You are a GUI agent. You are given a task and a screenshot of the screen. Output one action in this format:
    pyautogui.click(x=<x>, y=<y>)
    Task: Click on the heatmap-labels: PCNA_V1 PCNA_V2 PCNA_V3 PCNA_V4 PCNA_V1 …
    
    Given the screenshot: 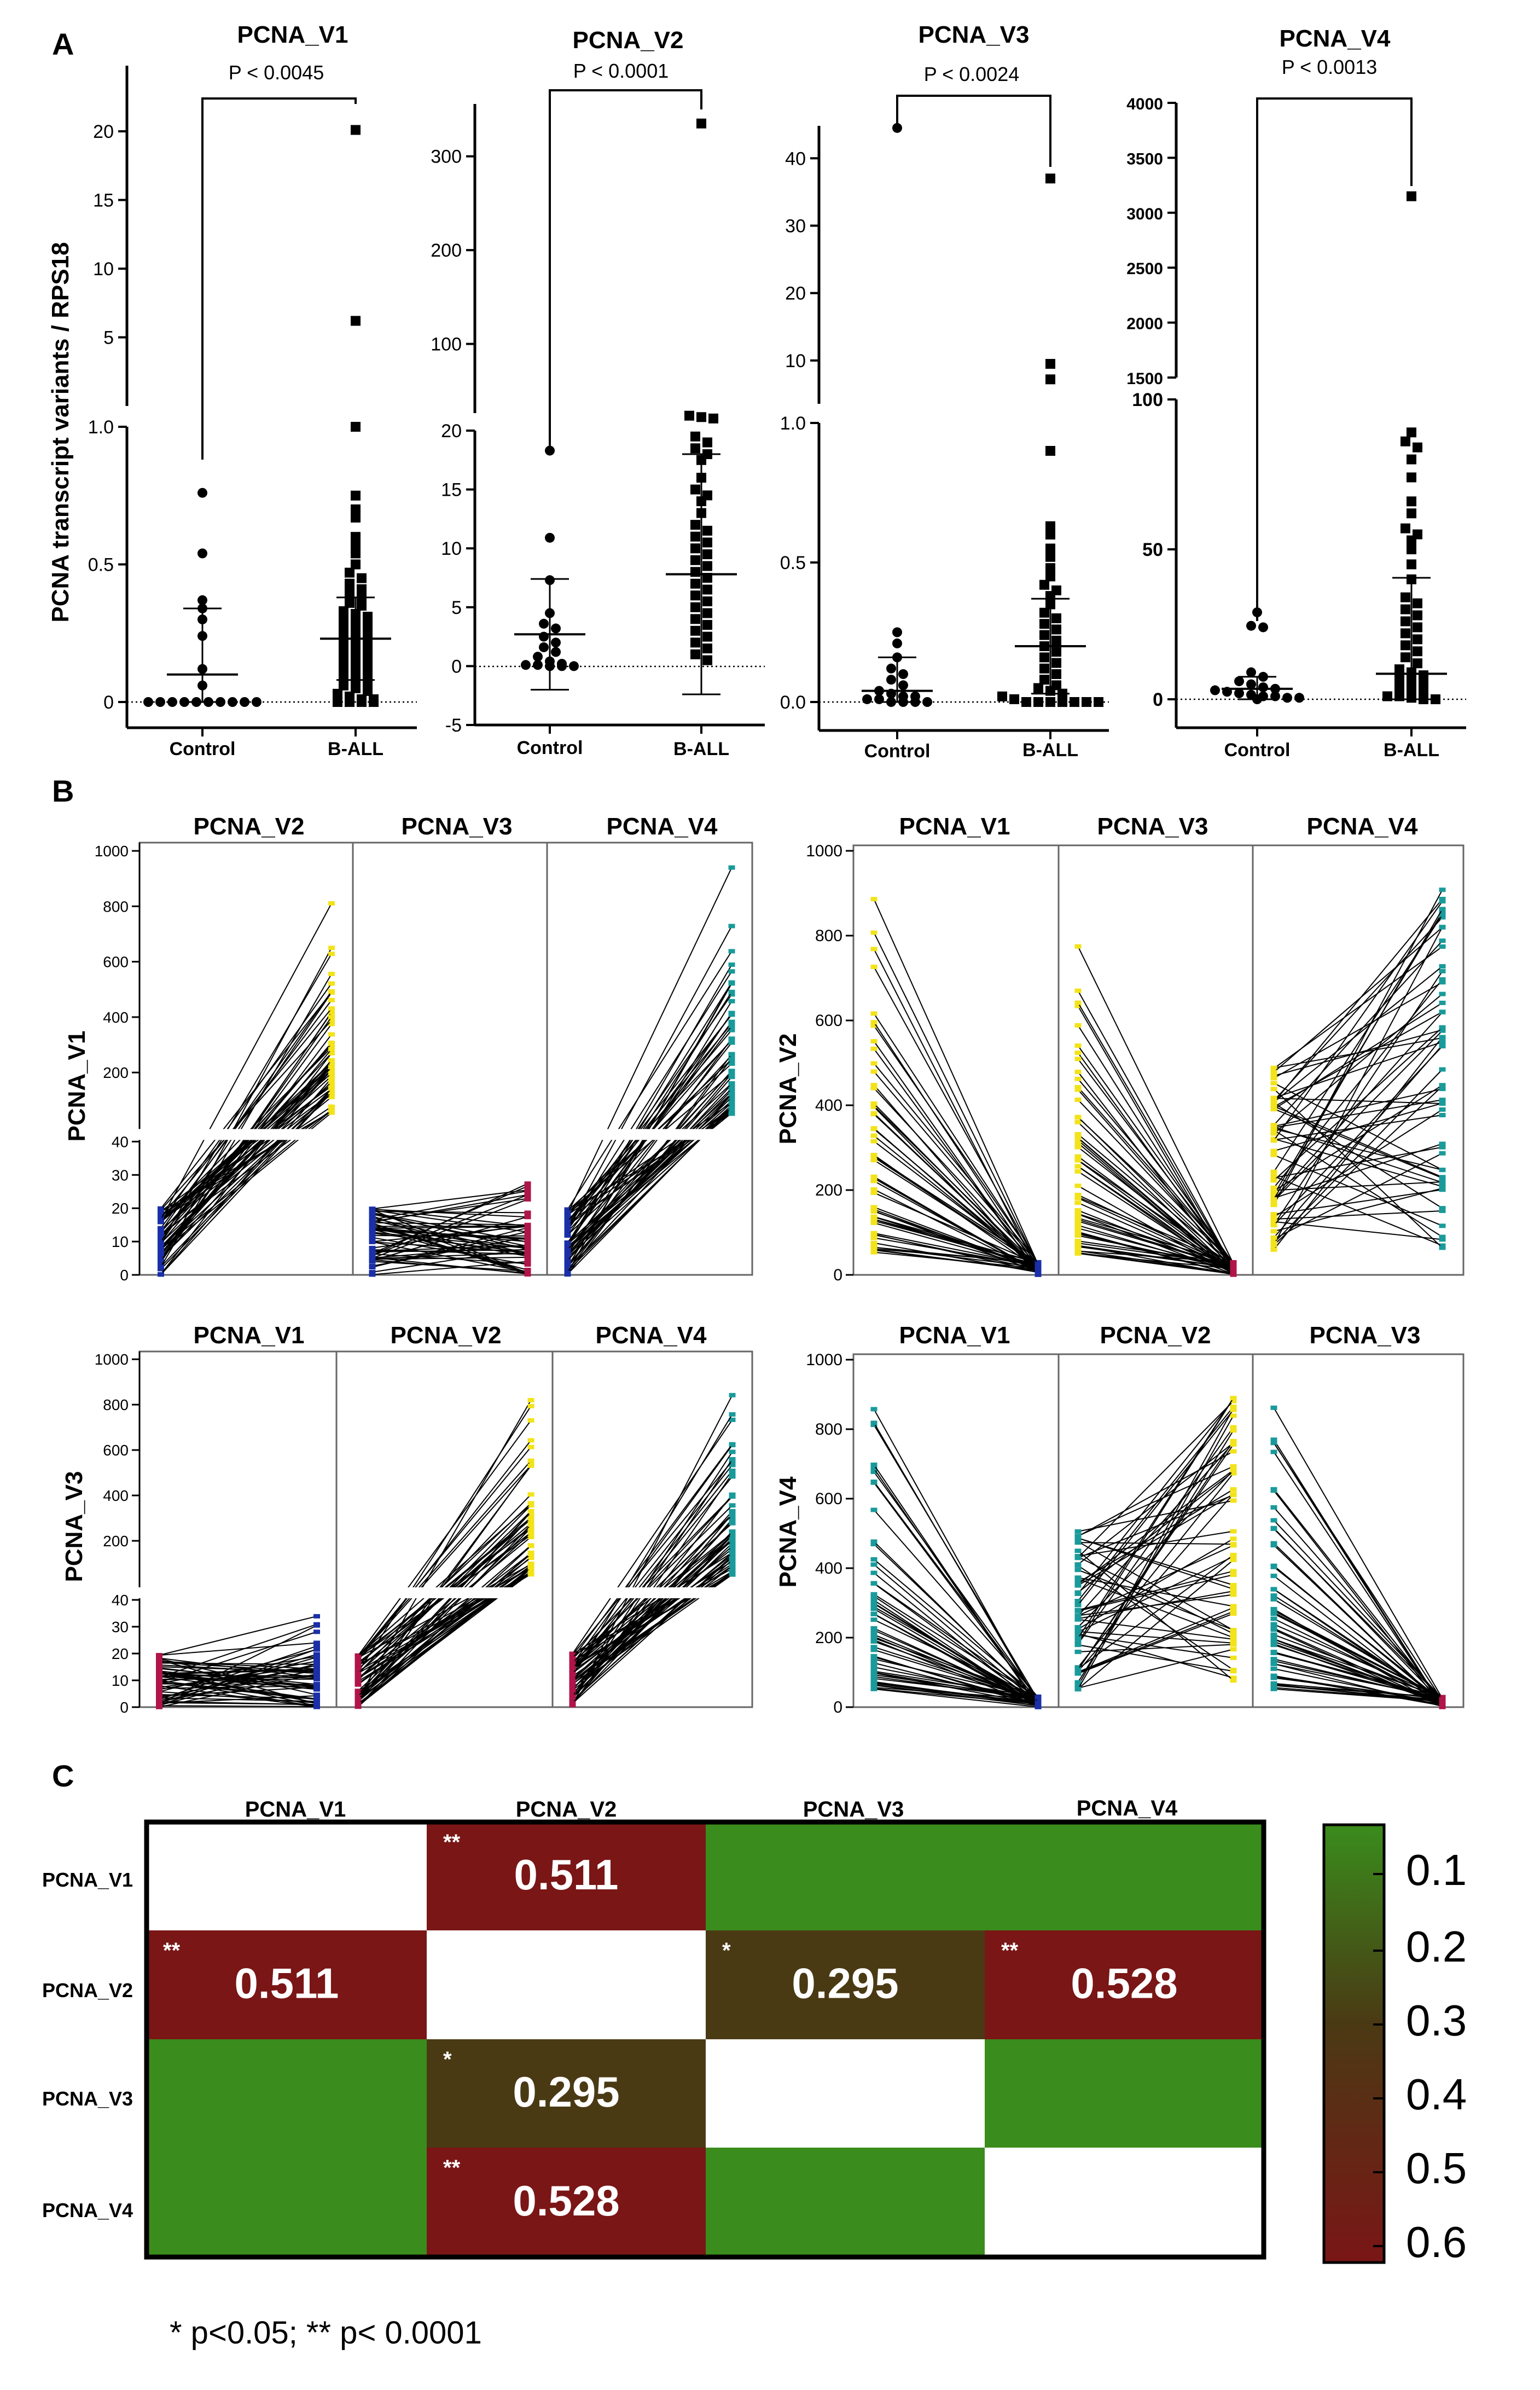 What is the action you would take?
    pyautogui.click(x=610, y=2009)
    